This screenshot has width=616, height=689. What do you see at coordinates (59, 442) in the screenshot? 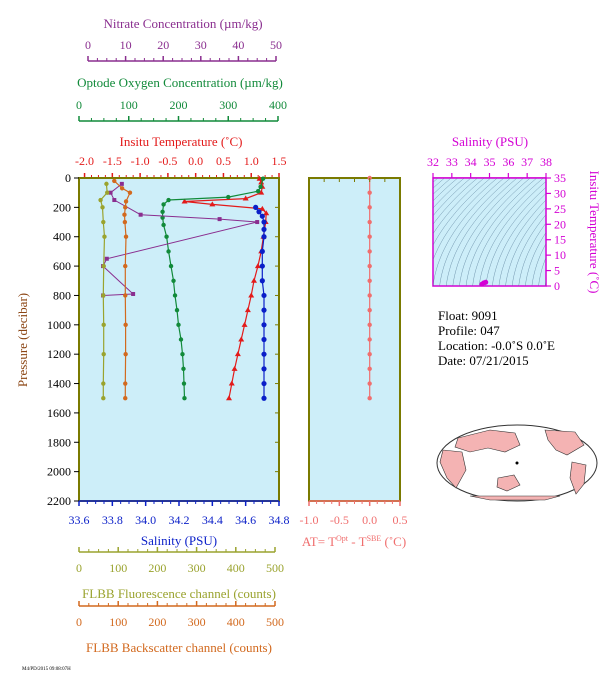
I see `pressure-axis-tick-label: 1800` at bounding box center [59, 442].